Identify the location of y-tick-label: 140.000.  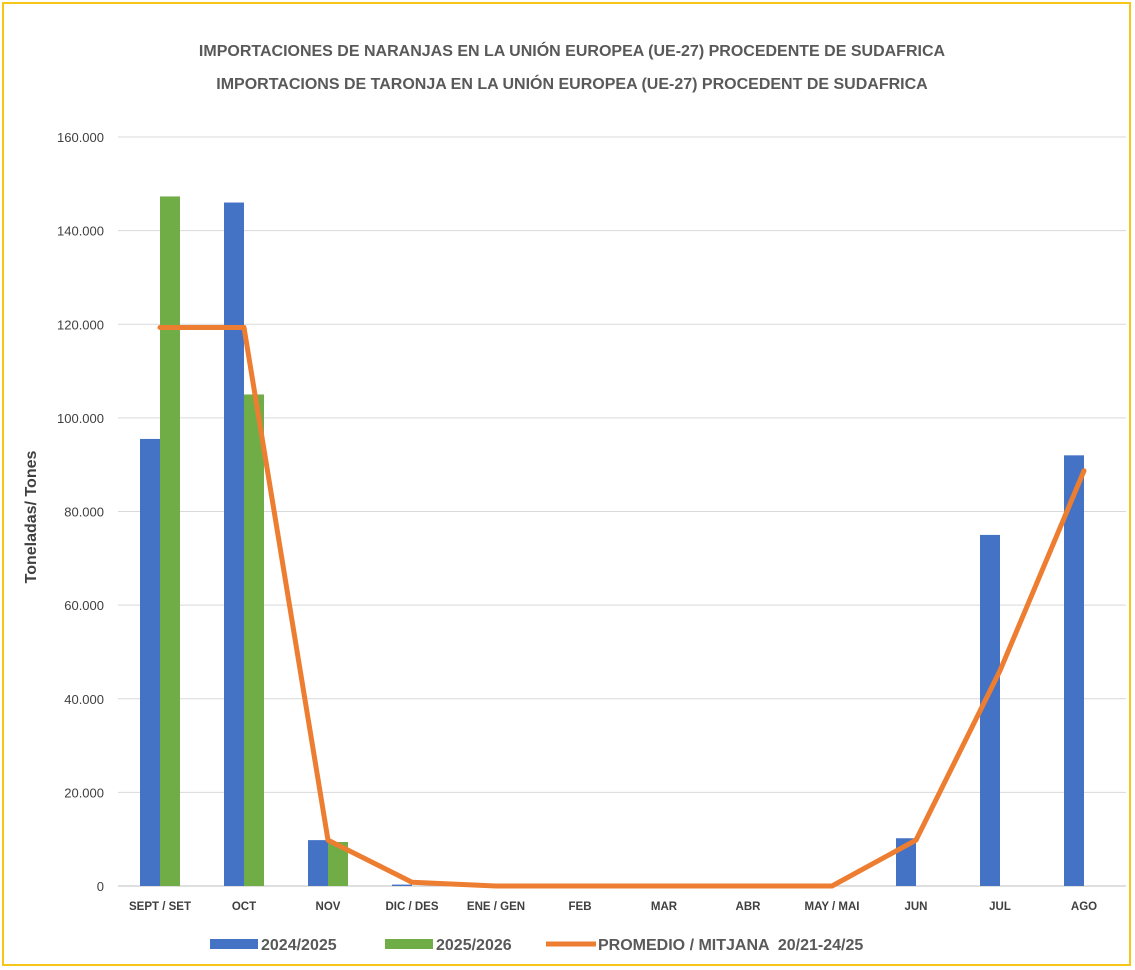
(80, 231).